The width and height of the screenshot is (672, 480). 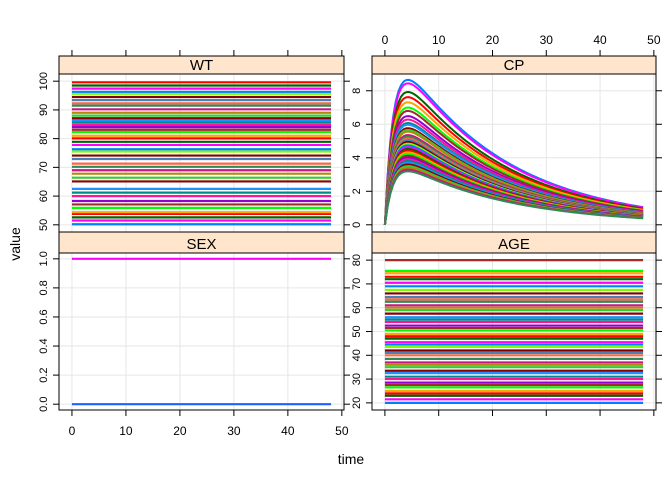 What do you see at coordinates (15, 244) in the screenshot?
I see `y-axis-label: value` at bounding box center [15, 244].